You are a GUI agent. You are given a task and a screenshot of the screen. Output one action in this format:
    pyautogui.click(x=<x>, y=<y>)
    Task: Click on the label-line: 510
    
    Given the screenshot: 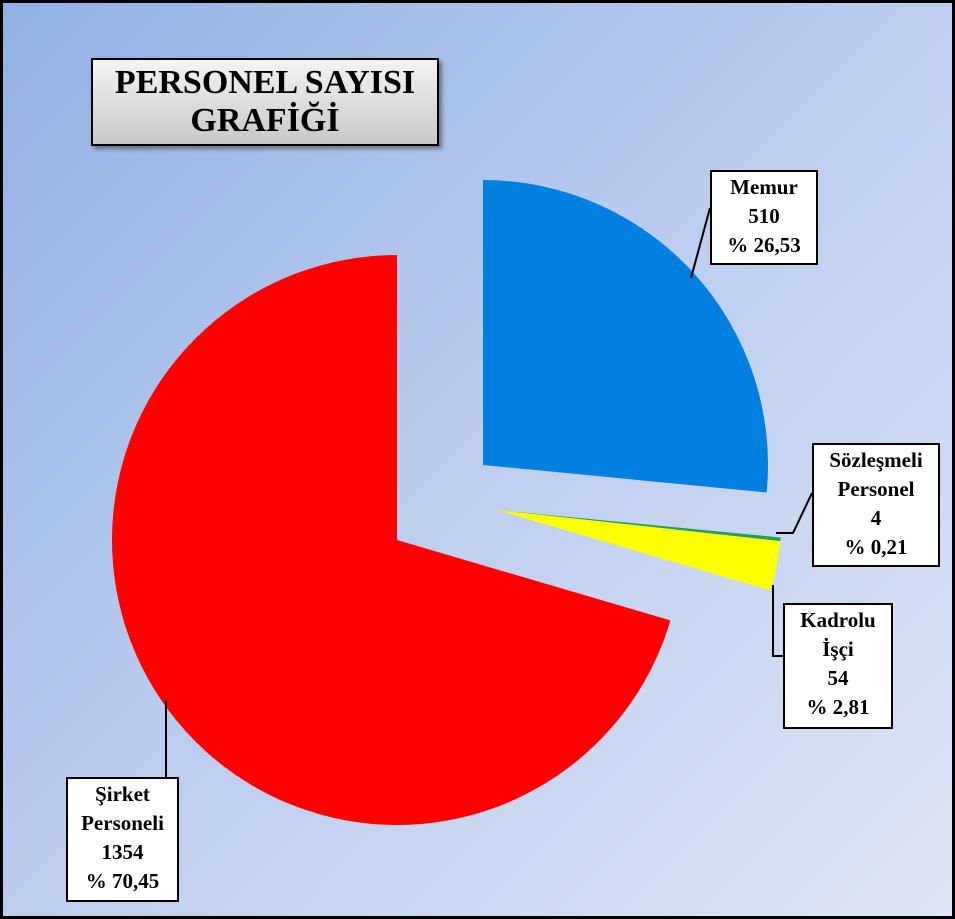 What is the action you would take?
    pyautogui.click(x=764, y=216)
    